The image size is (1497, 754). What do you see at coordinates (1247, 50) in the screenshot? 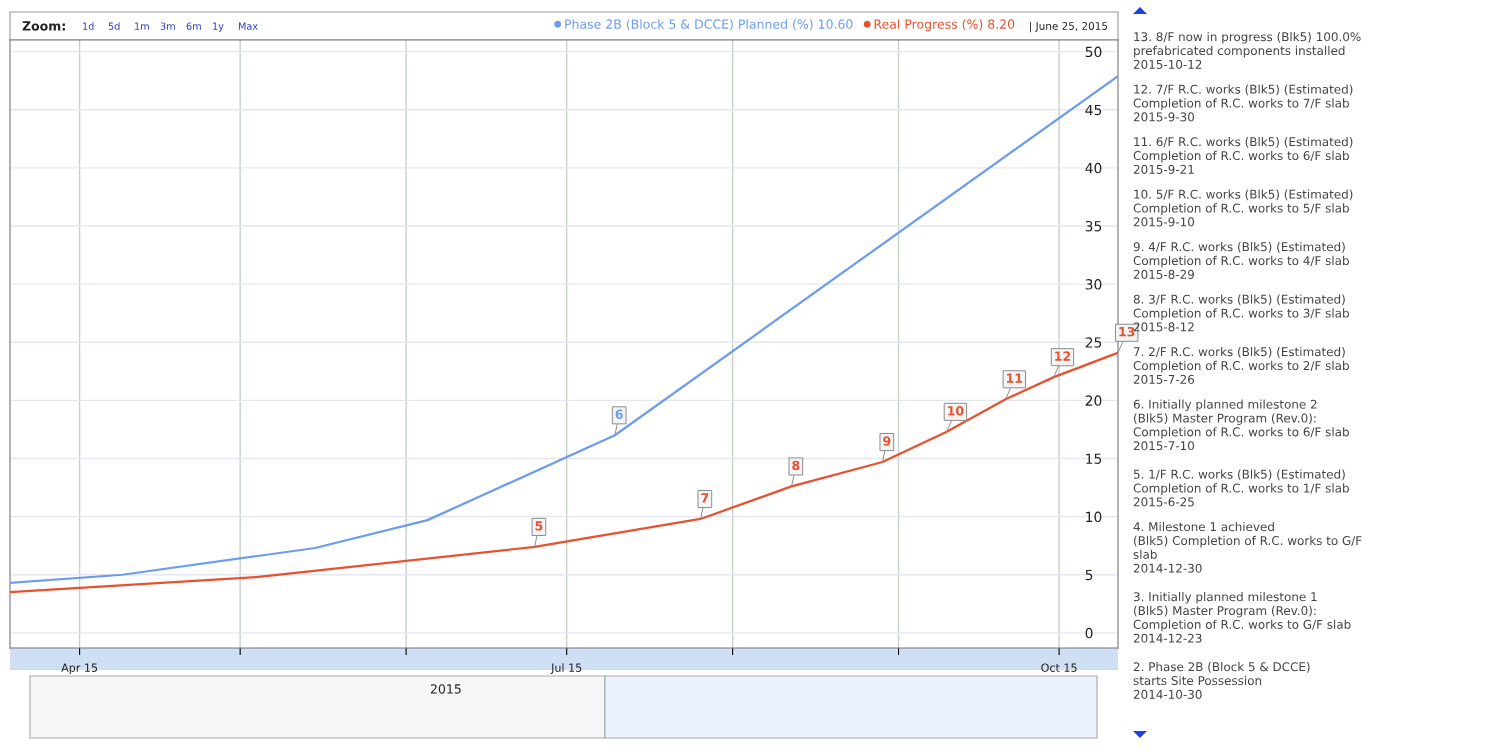
I see `text: 13. 8/F now in progress (Blk5) 100.0% prefabricated components installed 2015-10-12` at bounding box center [1247, 50].